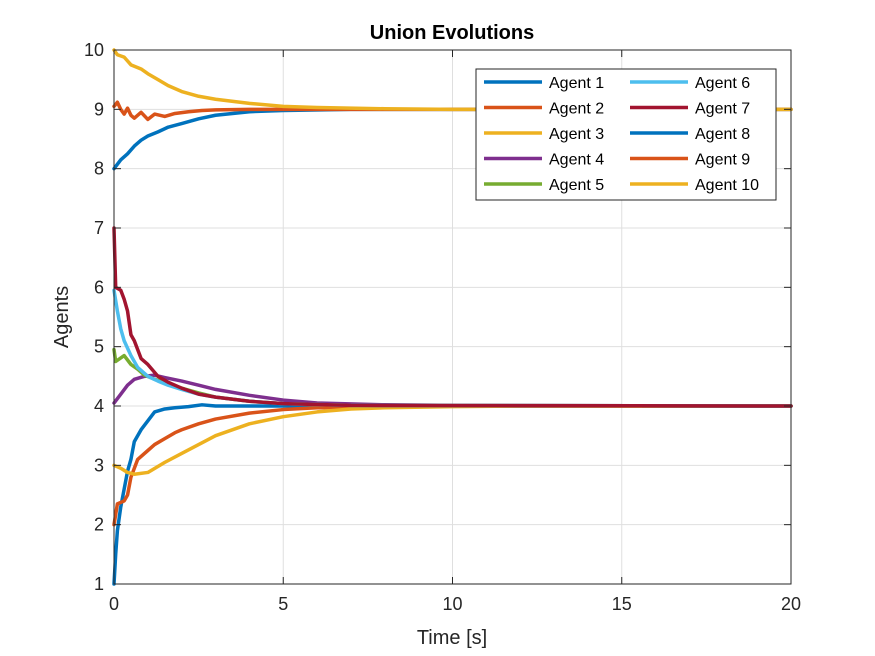 Image resolution: width=875 pixels, height=656 pixels. I want to click on y-tick-label: 2, so click(99, 525).